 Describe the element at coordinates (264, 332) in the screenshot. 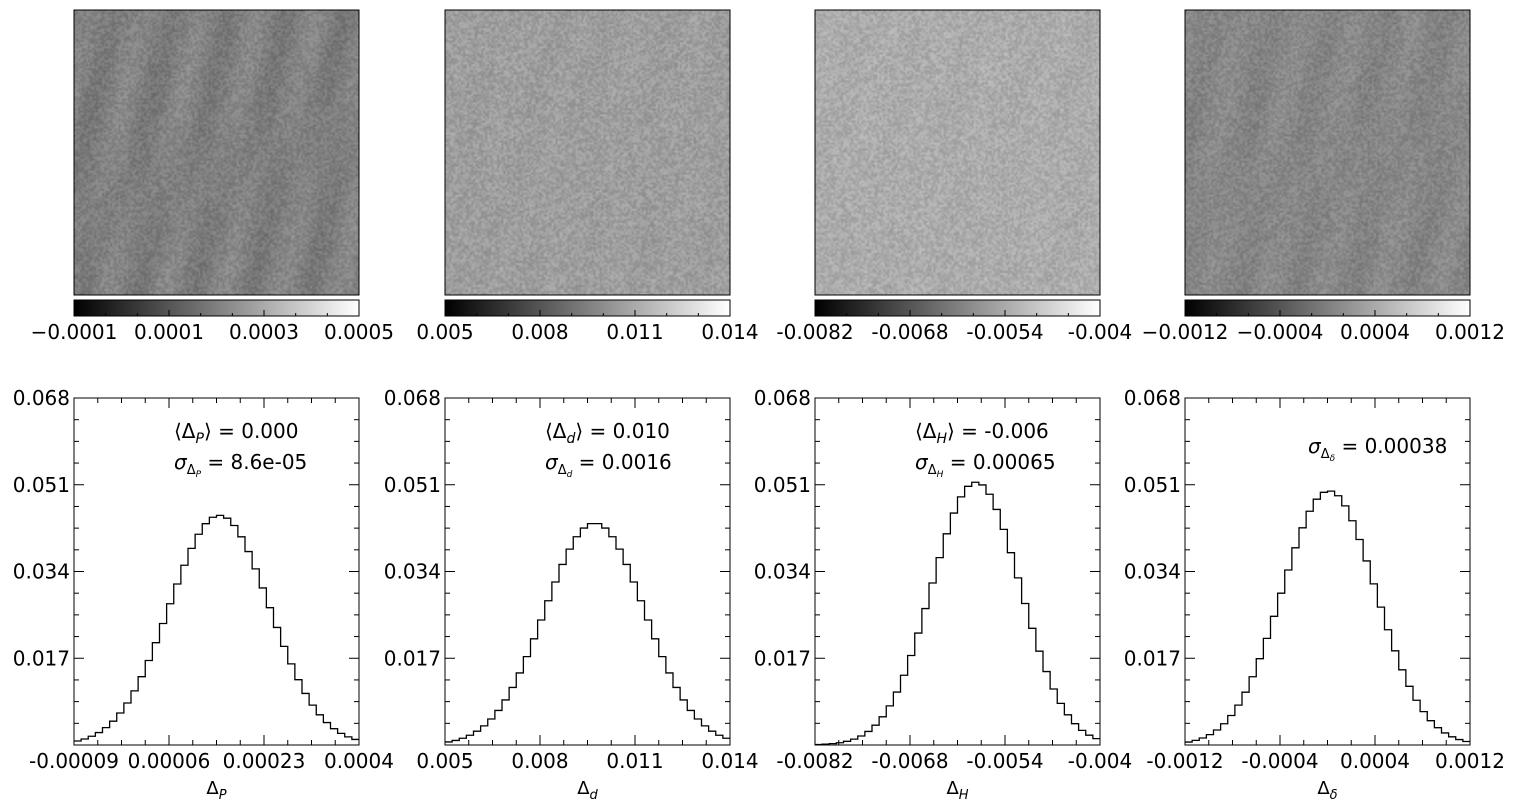

I see `colorbar-tick-label: 0.0003` at that location.